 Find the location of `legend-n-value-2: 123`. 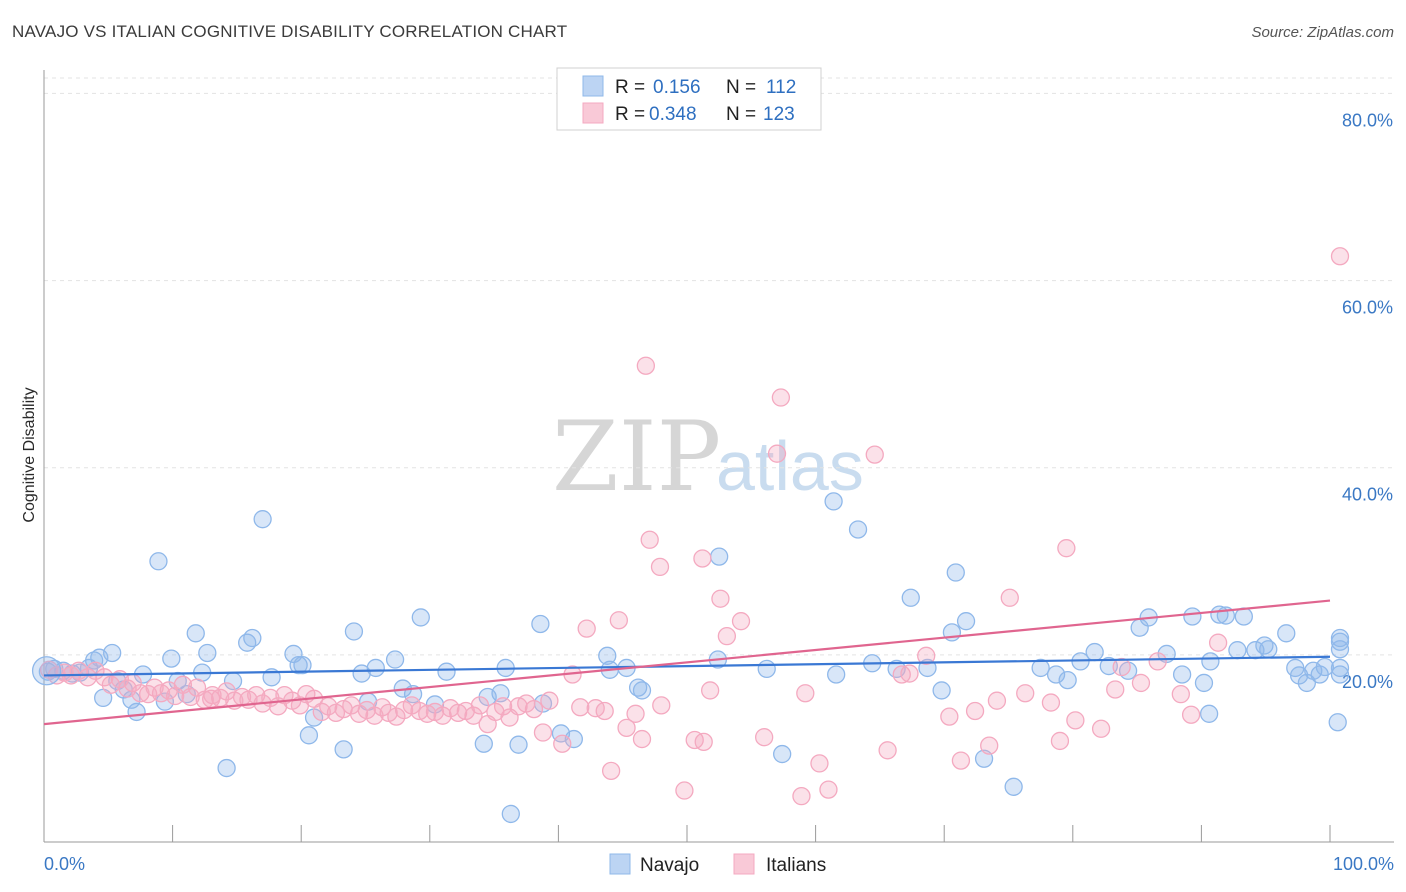

legend-n-value-2: 123 is located at coordinates (779, 114).